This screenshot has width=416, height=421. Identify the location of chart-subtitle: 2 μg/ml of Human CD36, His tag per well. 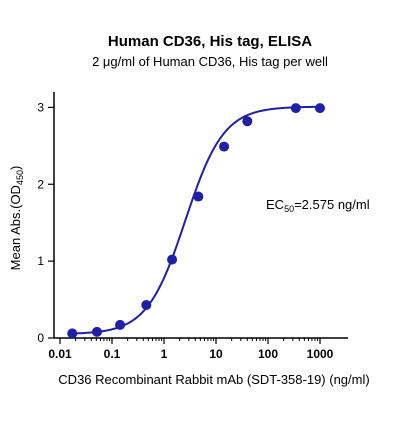
(210, 61).